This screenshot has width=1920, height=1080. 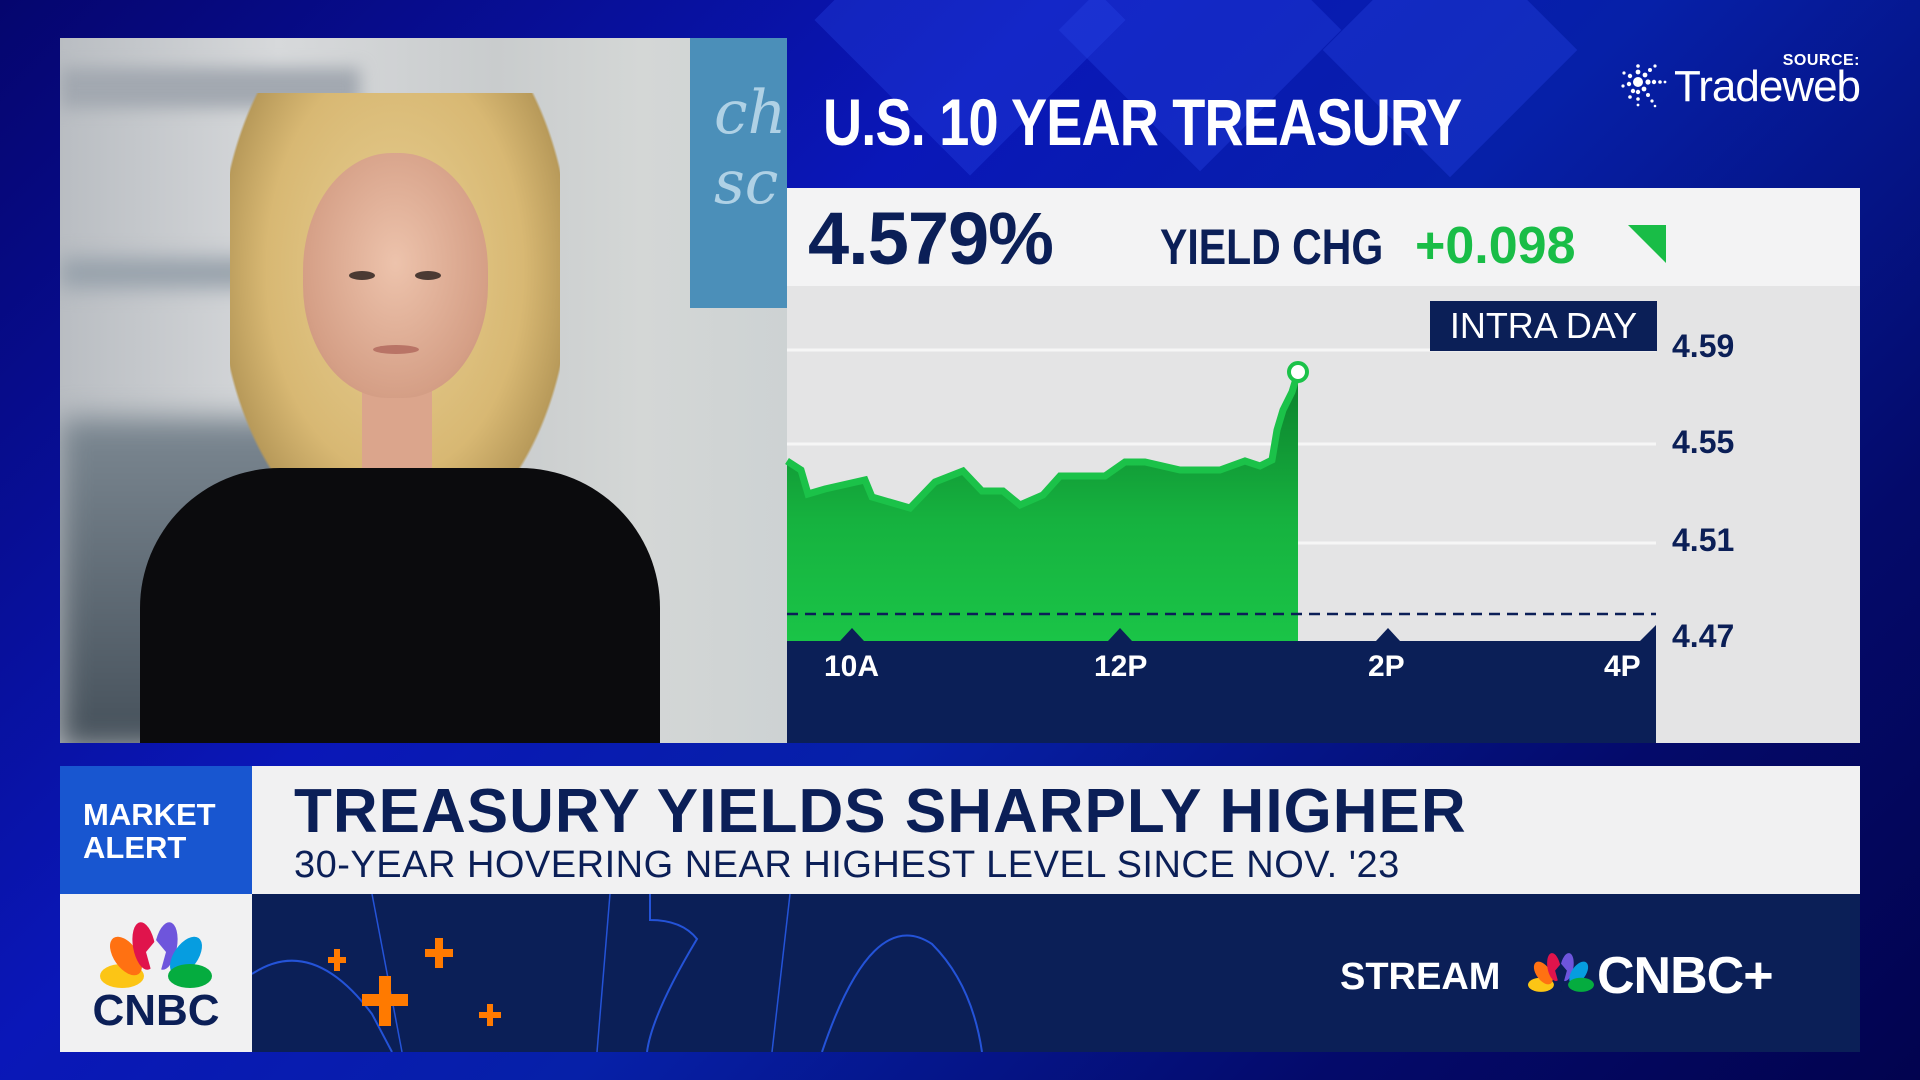 What do you see at coordinates (1703, 346) in the screenshot?
I see `y-tick-label: 4.59` at bounding box center [1703, 346].